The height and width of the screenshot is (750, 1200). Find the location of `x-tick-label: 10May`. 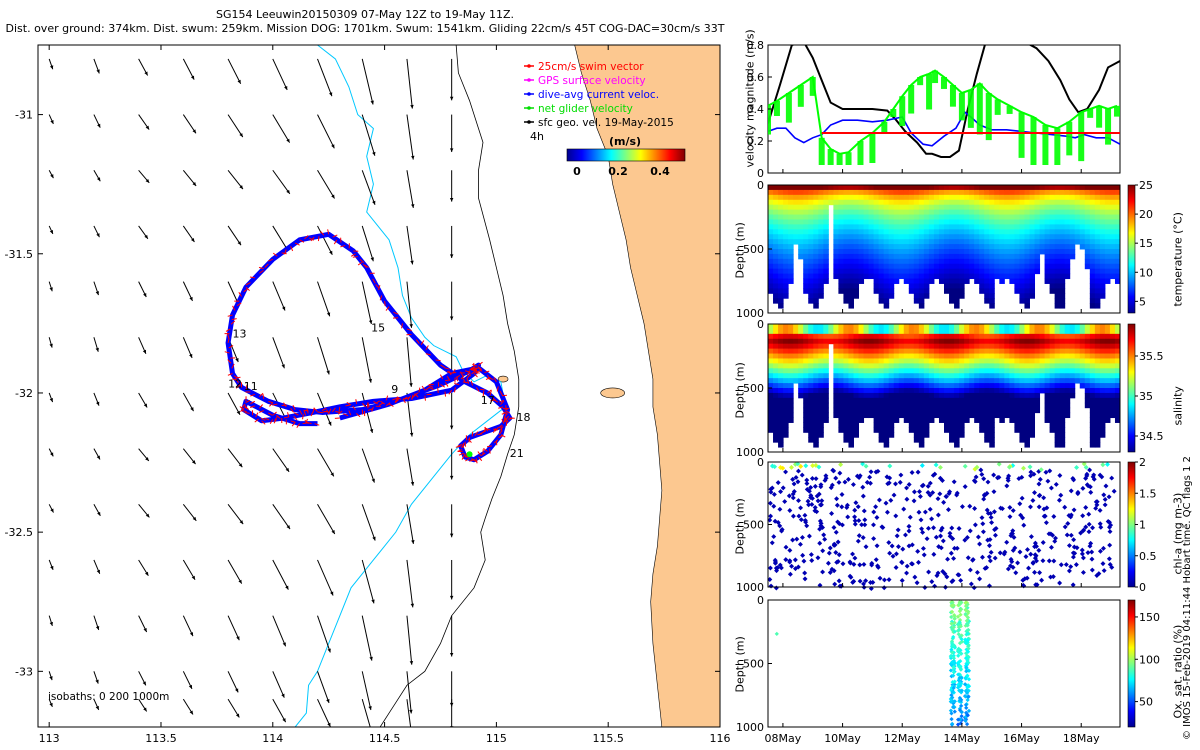

x-tick-label: 10May is located at coordinates (842, 738).